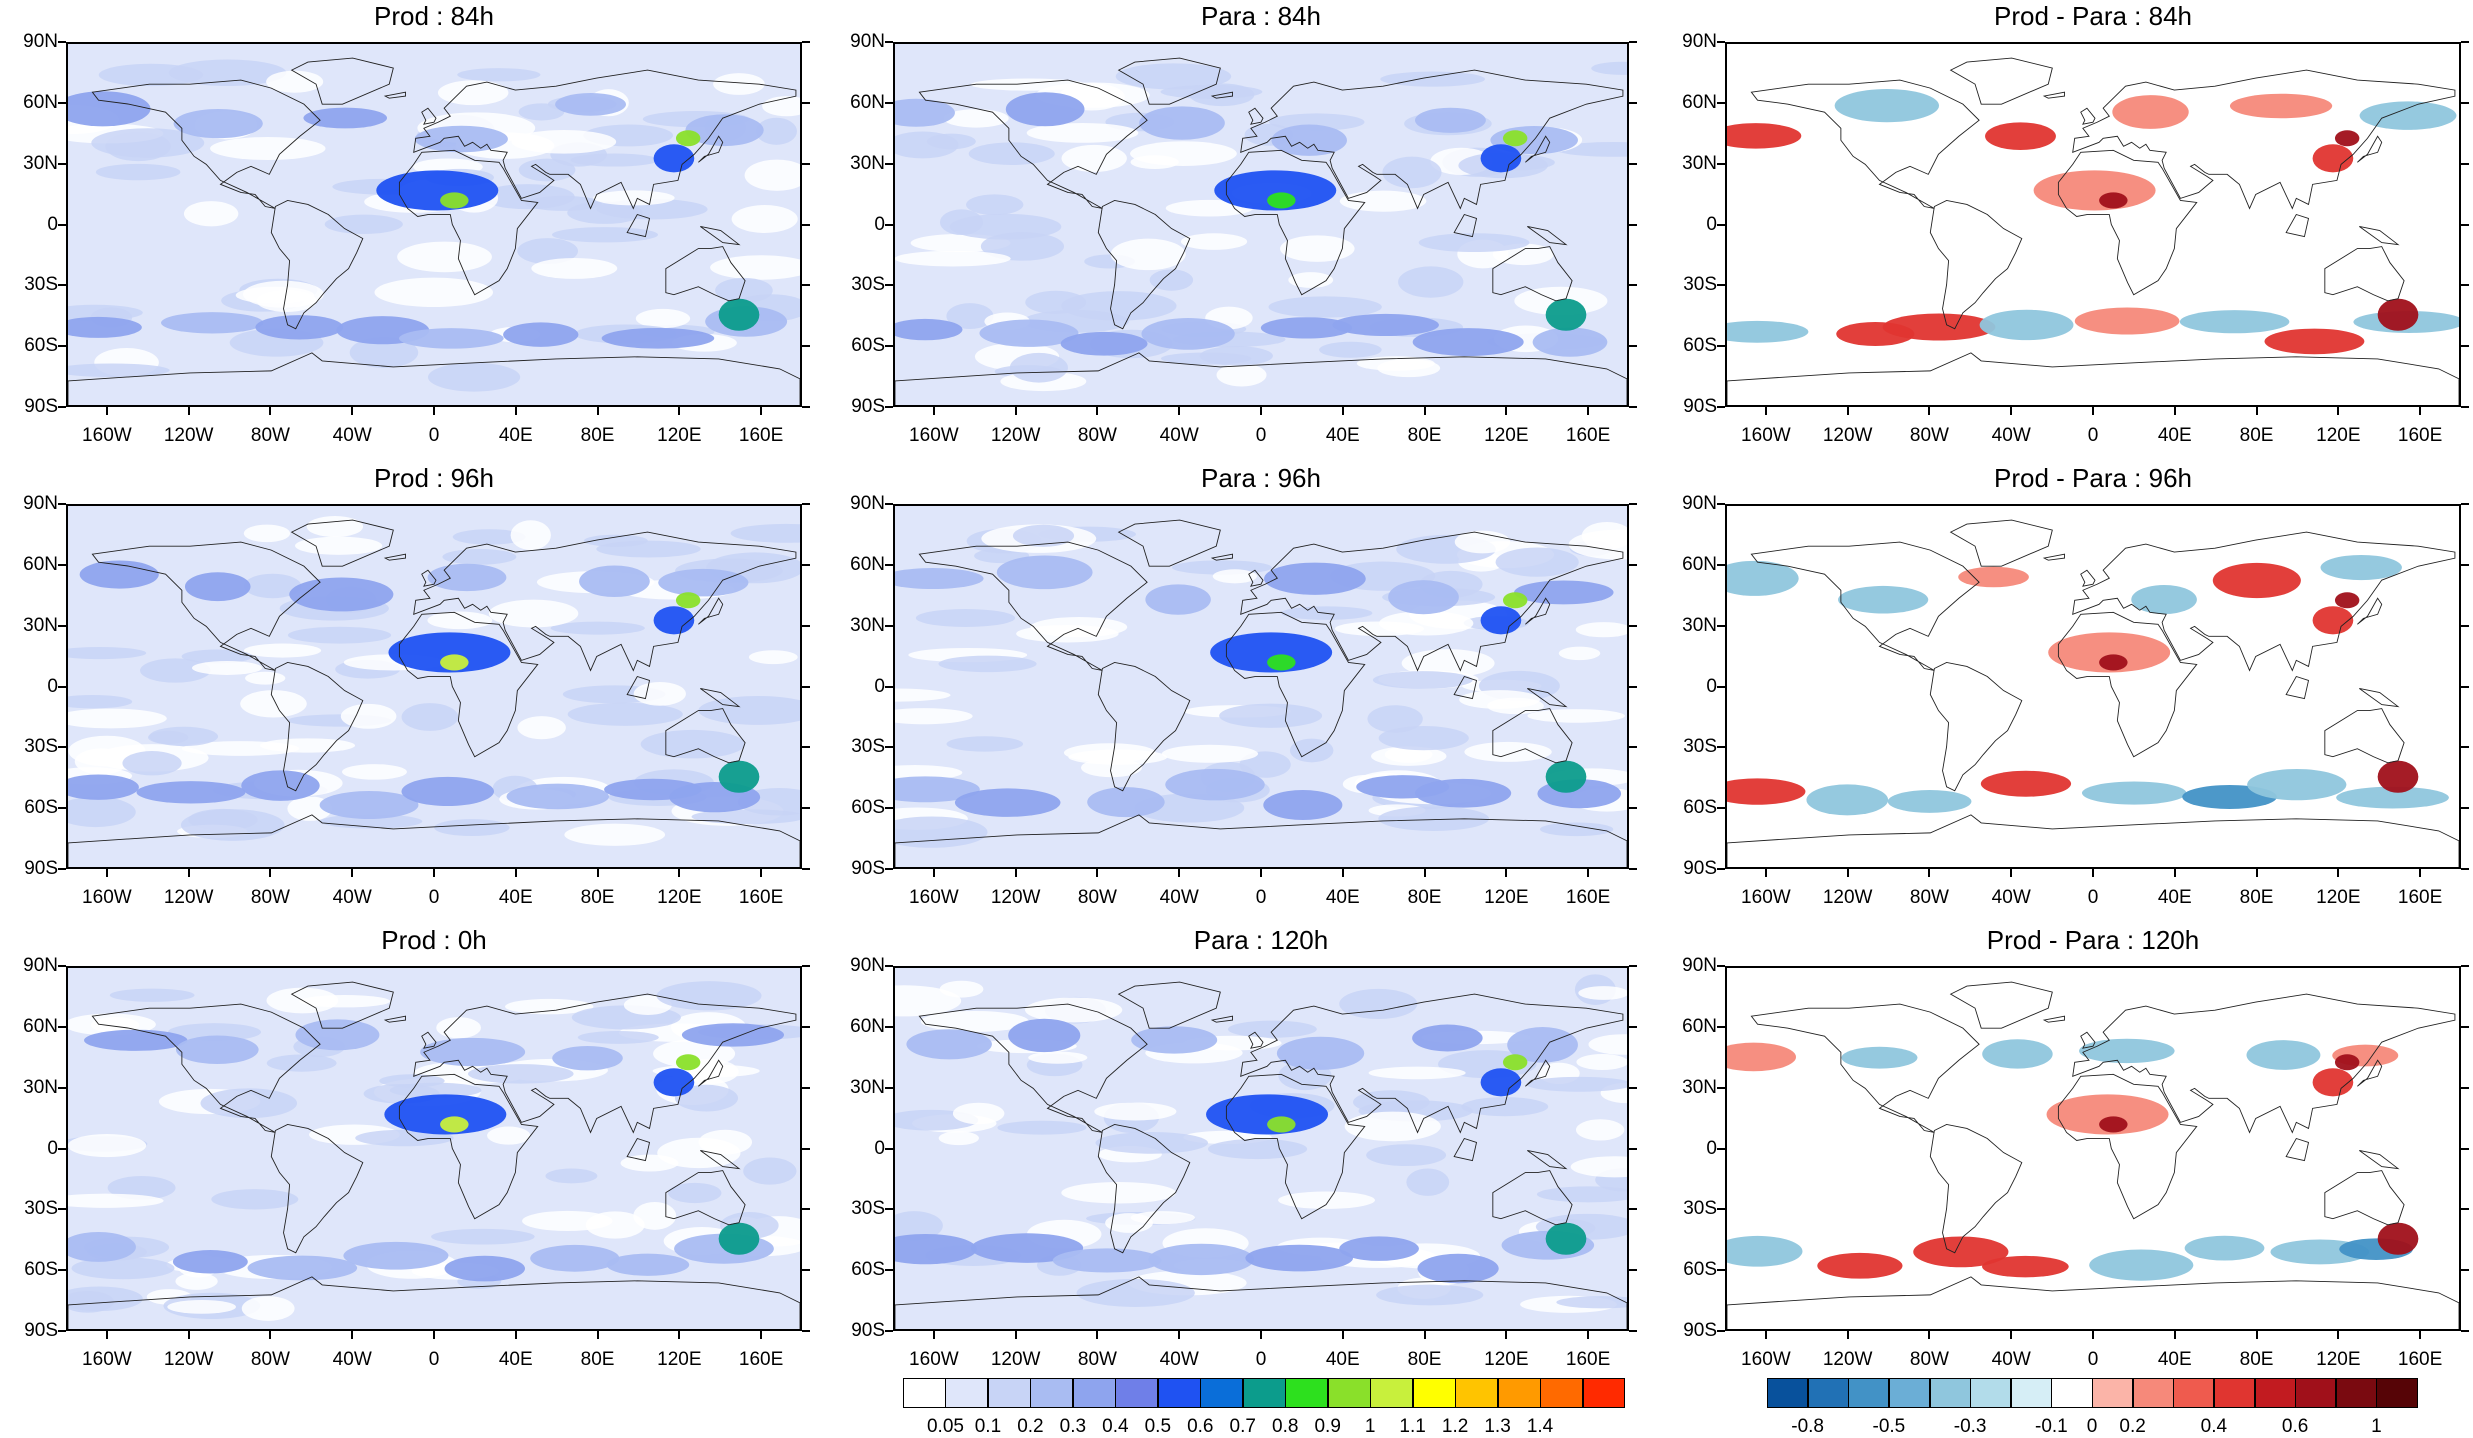  Describe the element at coordinates (945, 1426) in the screenshot. I see `colorbar-abs-label: 0.05` at that location.